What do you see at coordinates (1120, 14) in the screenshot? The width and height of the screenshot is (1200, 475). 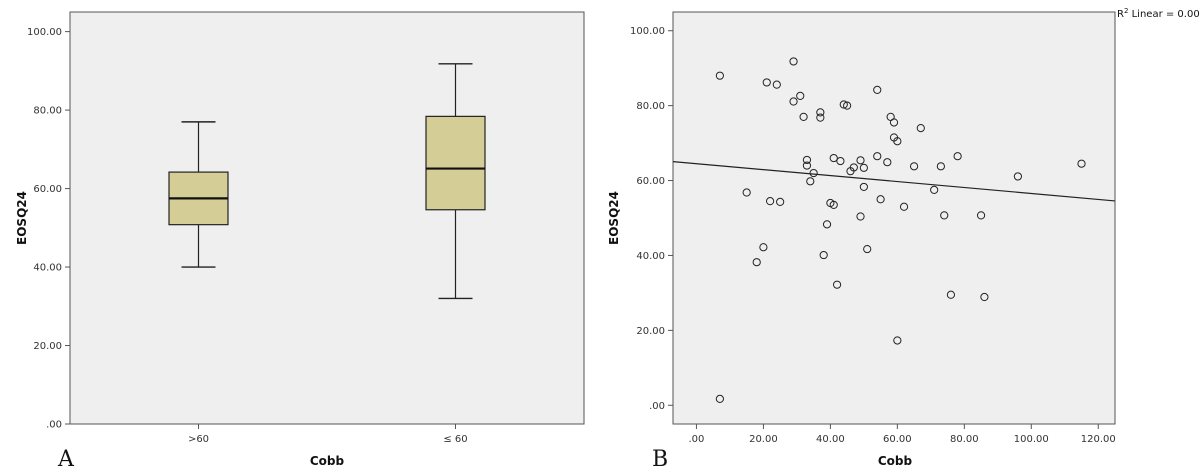 I see `r-squared-r: R` at bounding box center [1120, 14].